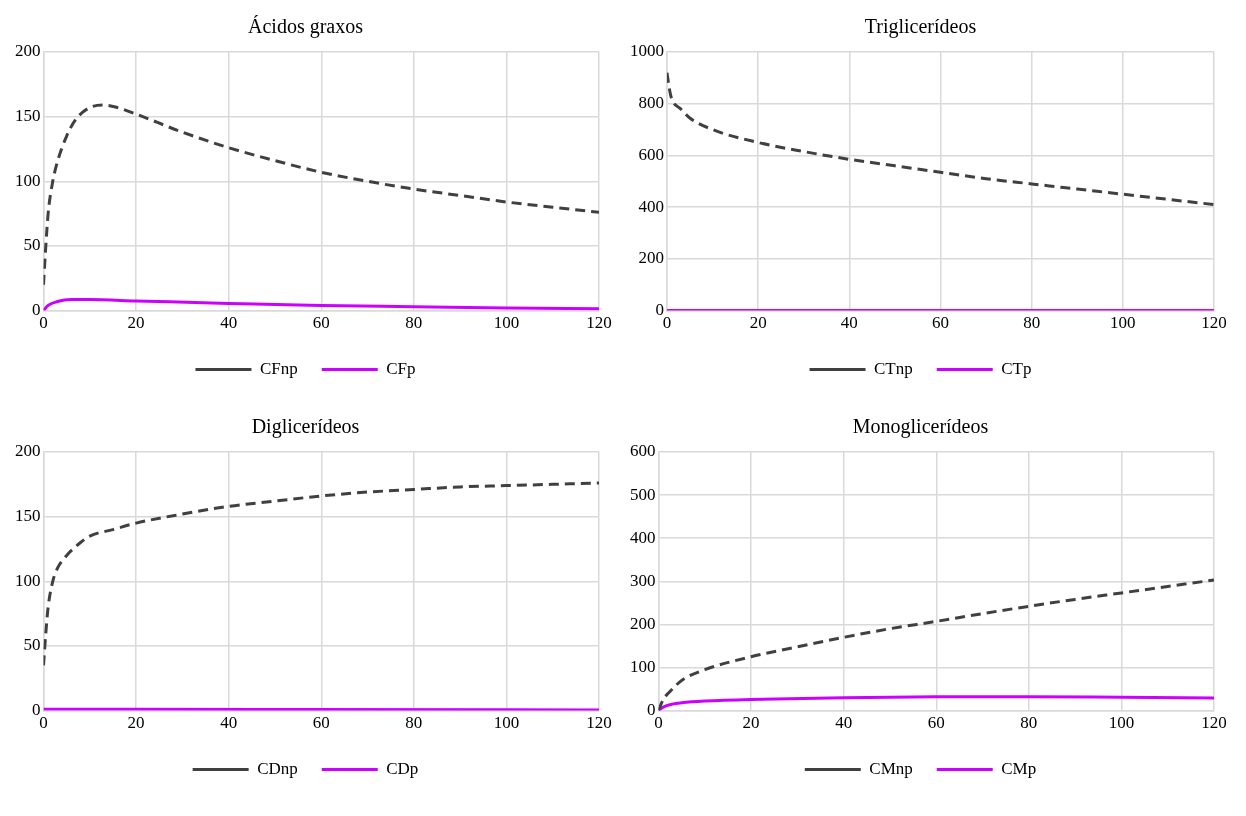 The image size is (1246, 816). Describe the element at coordinates (651, 103) in the screenshot. I see `y-tick-label: 800` at that location.